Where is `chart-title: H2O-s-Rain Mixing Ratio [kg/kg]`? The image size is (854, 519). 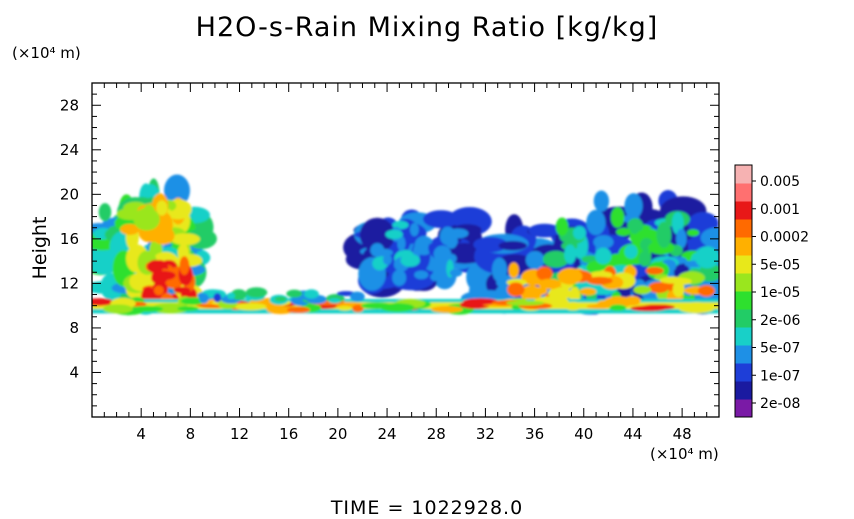
chart-title: H2O-s-Rain Mixing Ratio [kg/kg] is located at coordinates (427, 27).